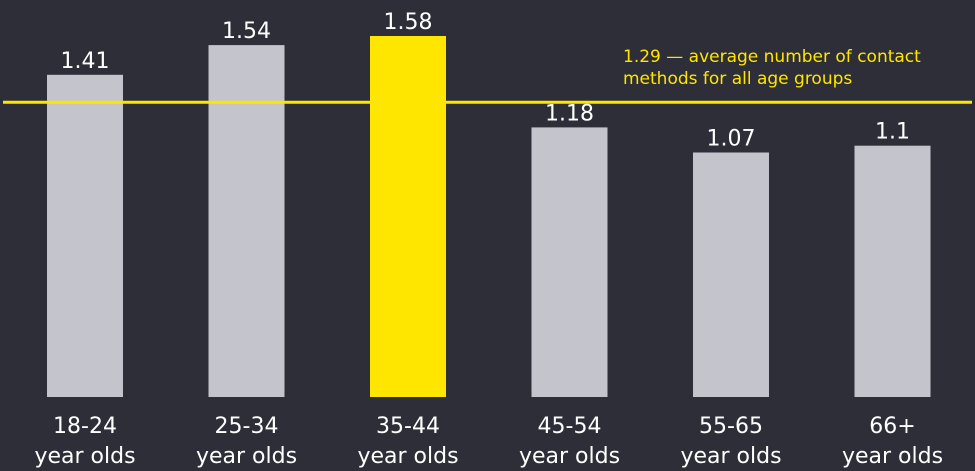  Describe the element at coordinates (246, 31) in the screenshot. I see `bar-value-label-1: 1.54` at that location.